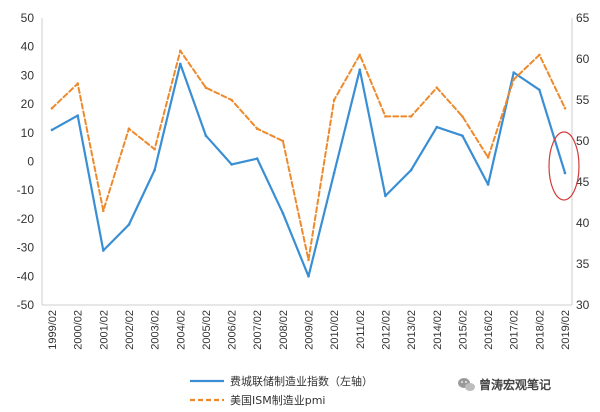 The height and width of the screenshot is (412, 600). Describe the element at coordinates (583, 141) in the screenshot. I see `right-y-tick-label: 50` at that location.